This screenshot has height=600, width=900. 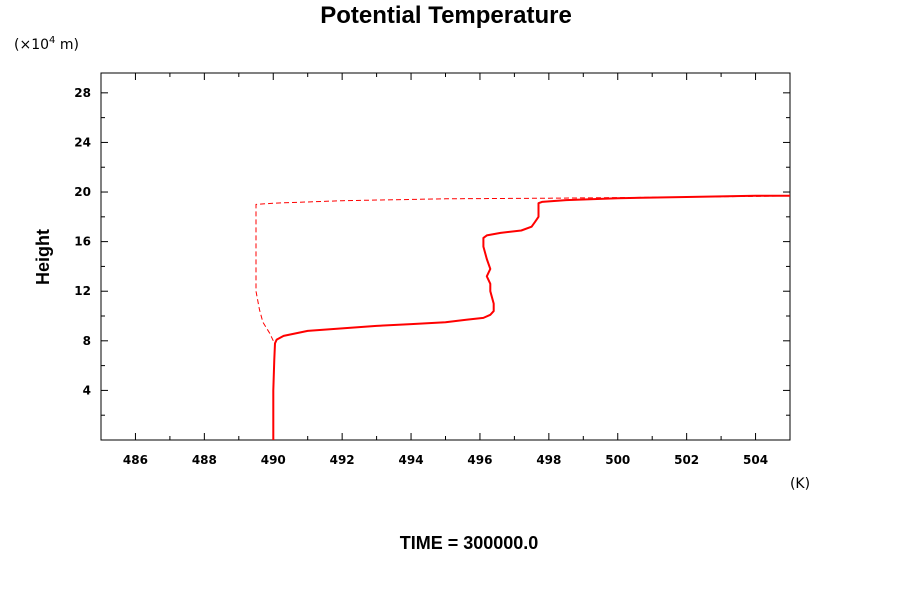 I want to click on dashed-series-line, so click(x=523, y=268).